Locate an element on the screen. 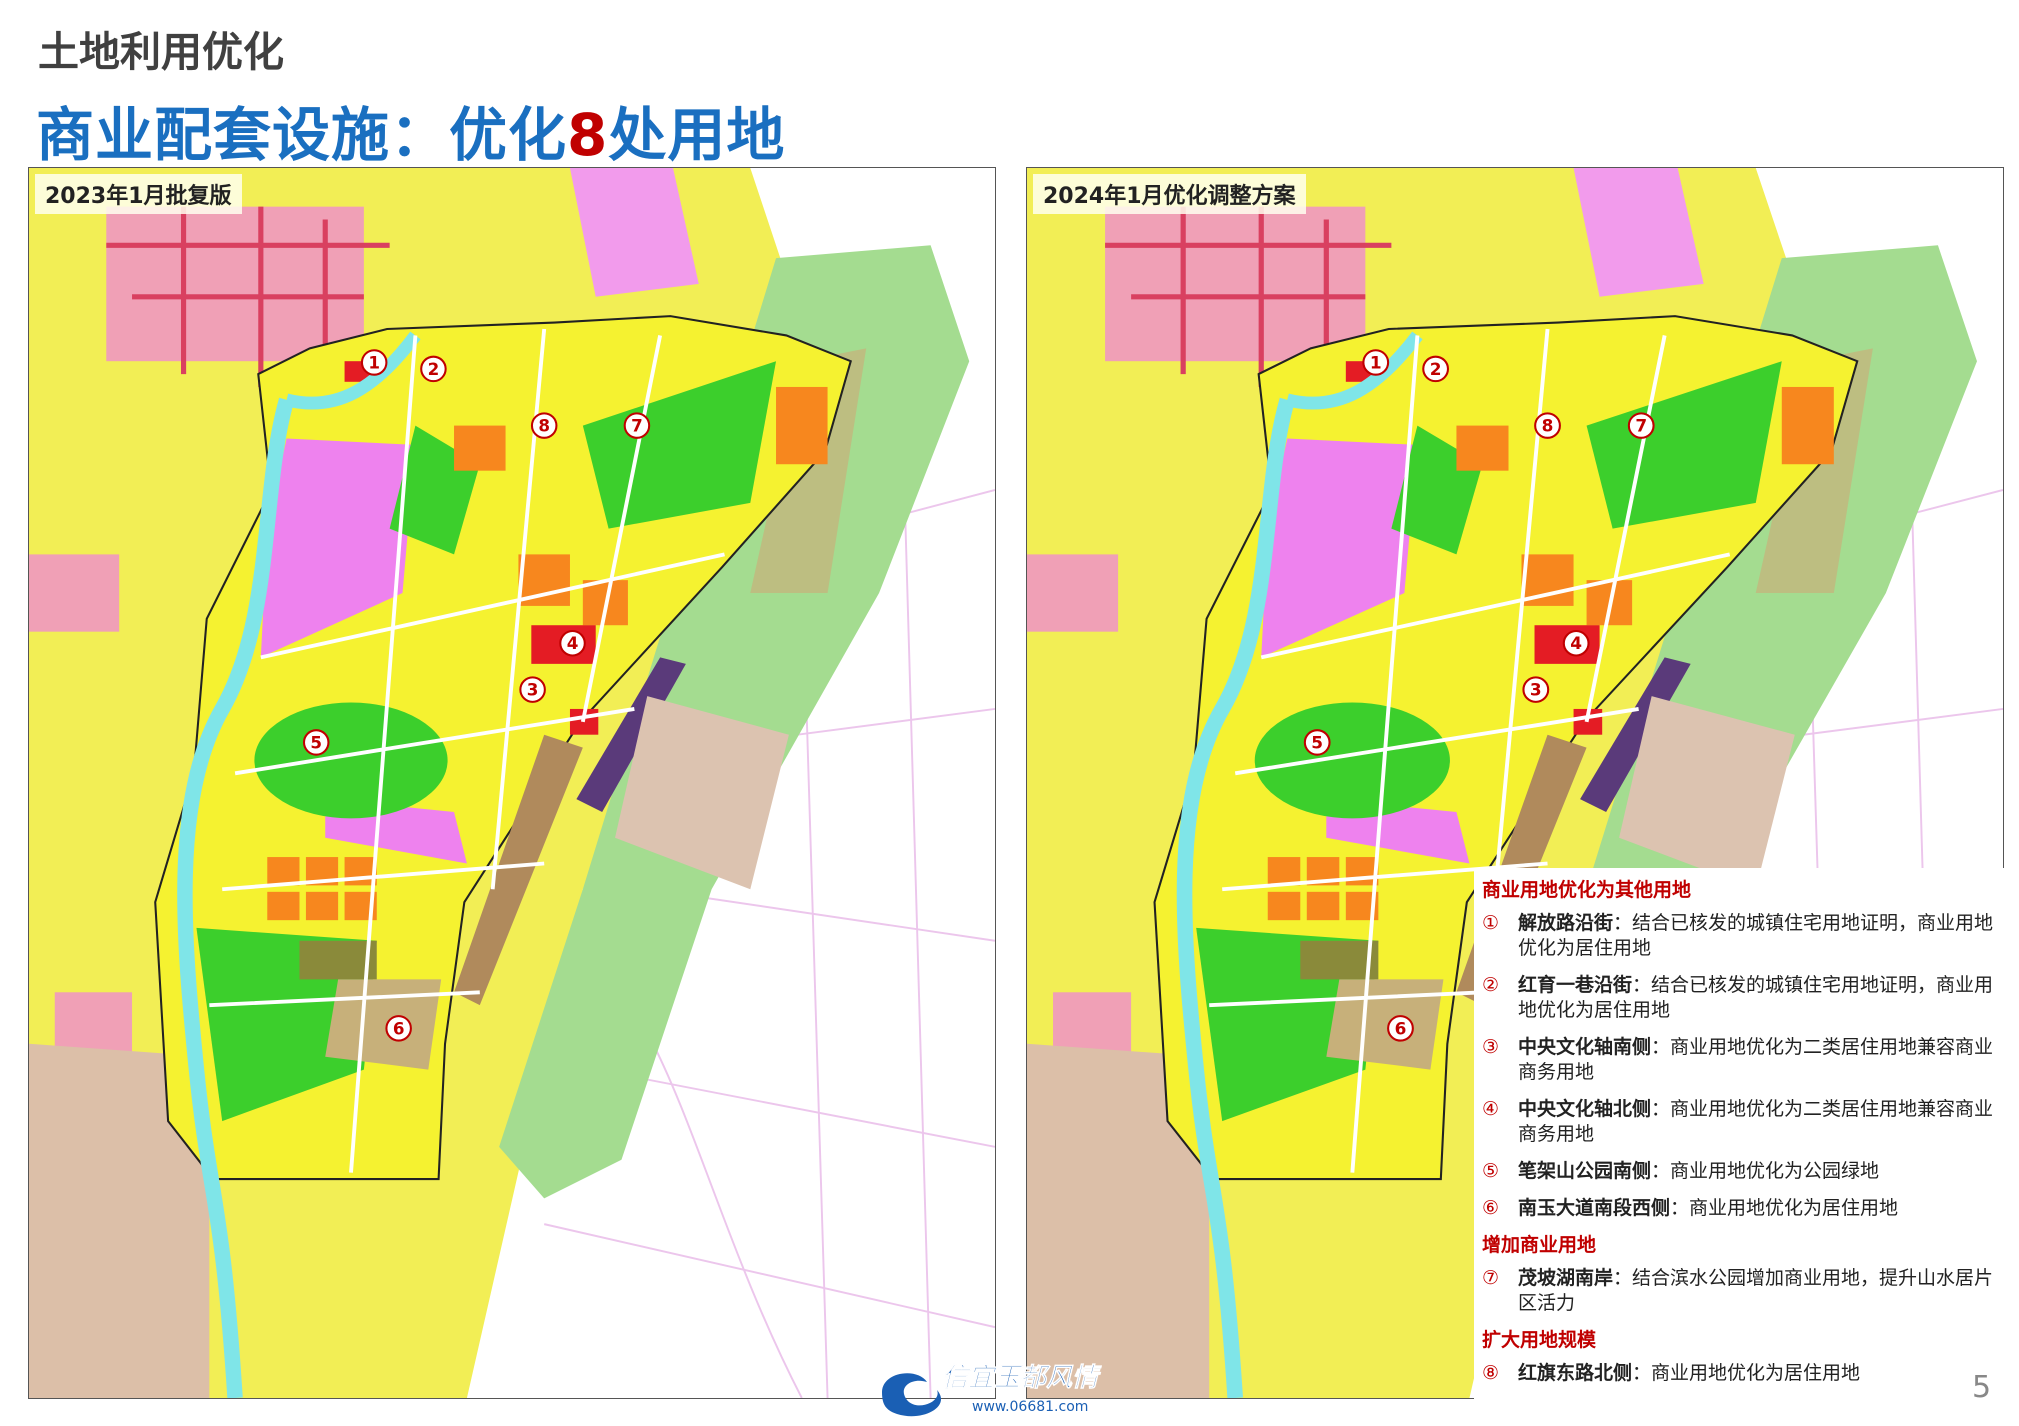 The image size is (2019, 1426). legend-text: 中央文化轴北侧：商业用地优化为二类居住用地兼容商业商务用地 is located at coordinates (1759, 1122).